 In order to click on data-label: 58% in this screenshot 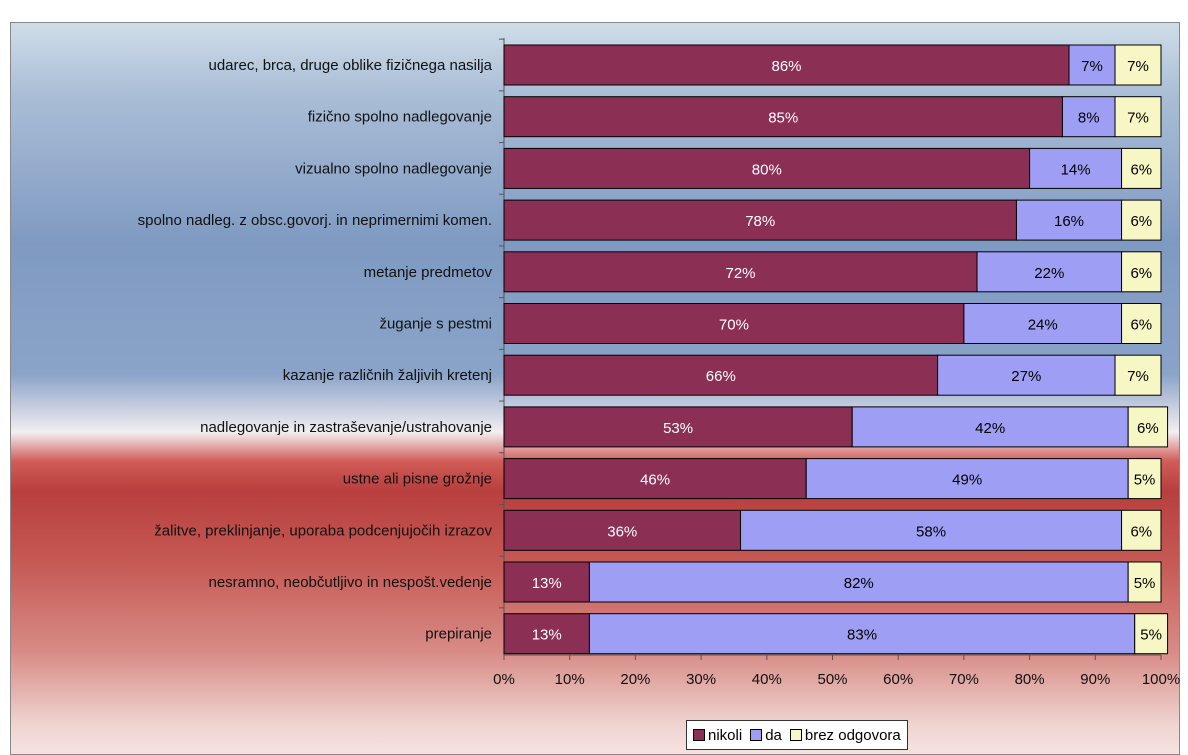, I will do `click(931, 531)`.